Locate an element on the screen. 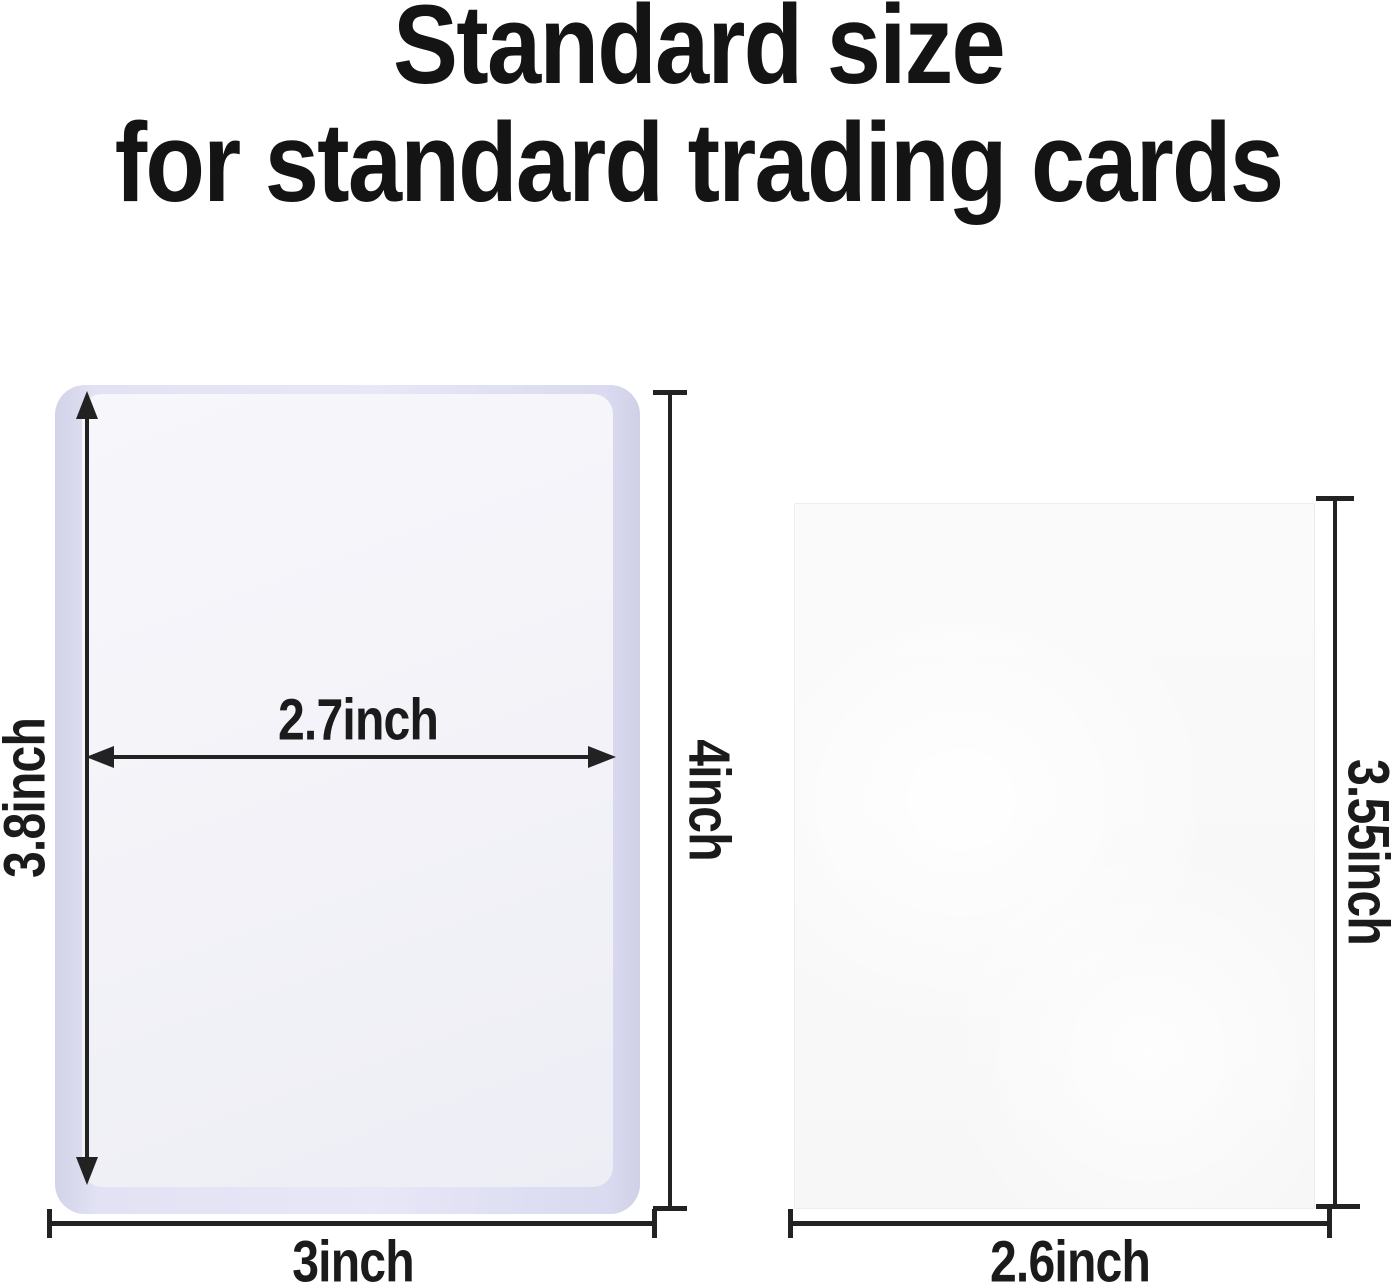 The height and width of the screenshot is (1284, 1397). sleeve-height-line is located at coordinates (1335, 853).